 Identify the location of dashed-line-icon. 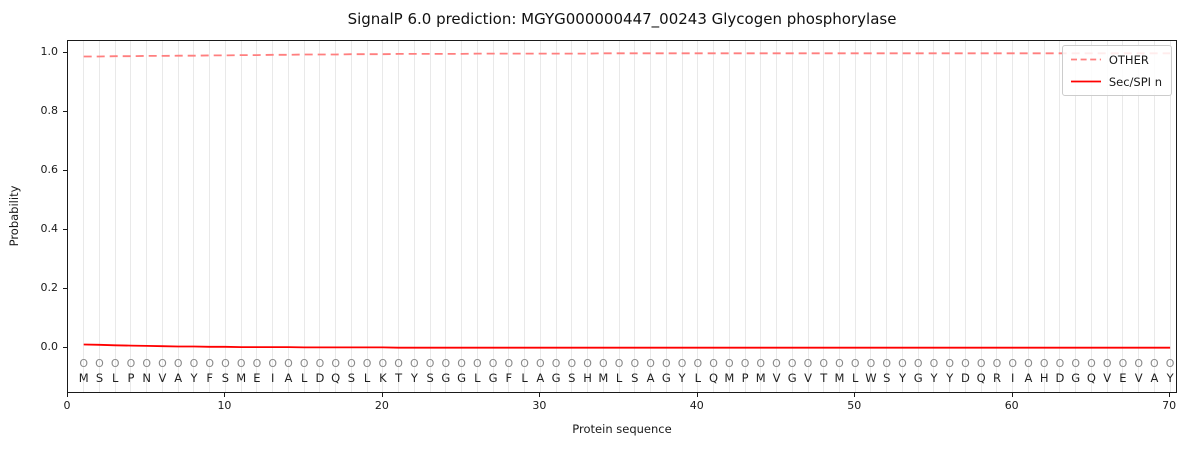
(1085, 59).